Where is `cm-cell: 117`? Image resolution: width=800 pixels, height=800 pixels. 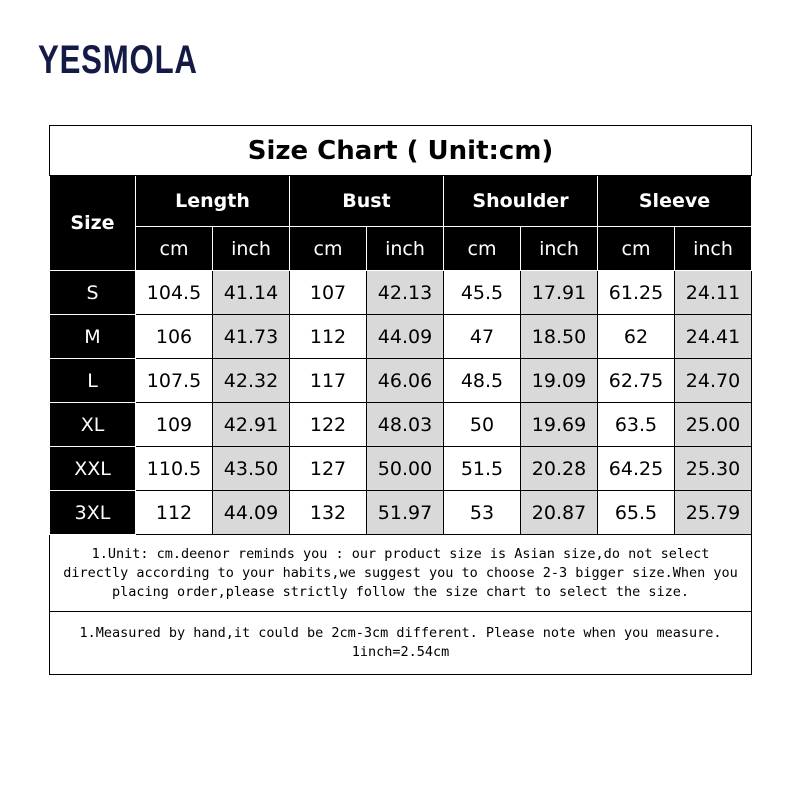 cm-cell: 117 is located at coordinates (328, 380).